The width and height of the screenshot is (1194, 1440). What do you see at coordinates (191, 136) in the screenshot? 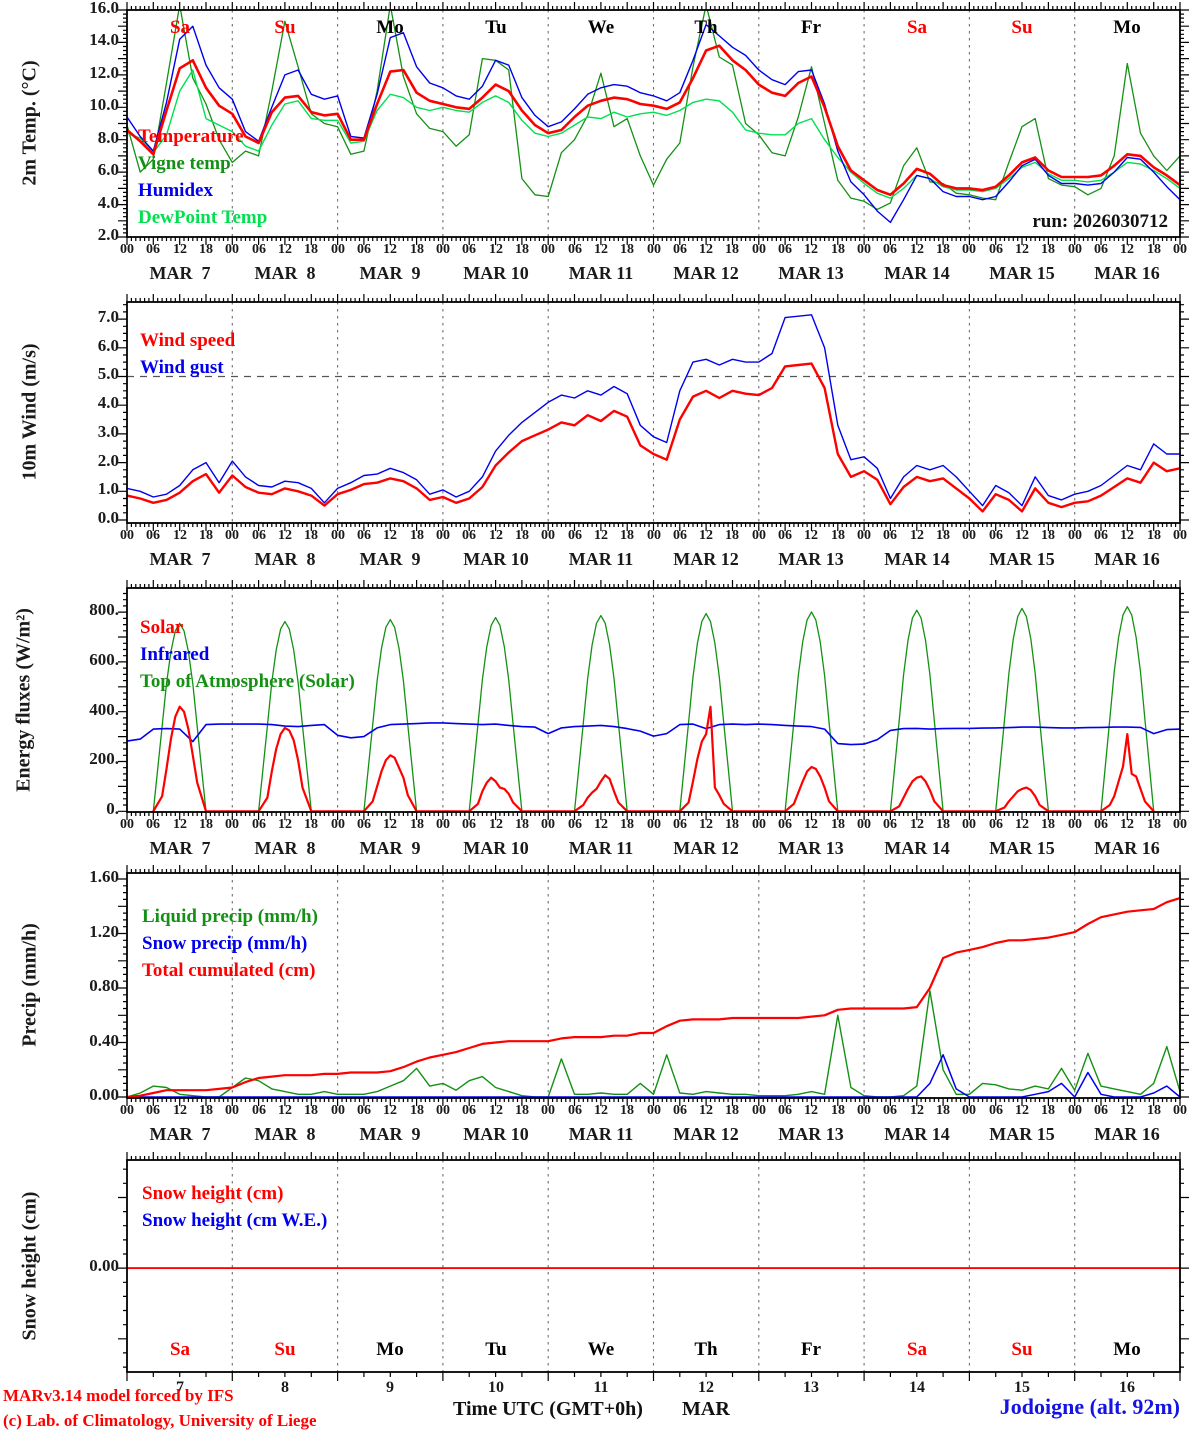
I see `legend-temperature: Temperature` at bounding box center [191, 136].